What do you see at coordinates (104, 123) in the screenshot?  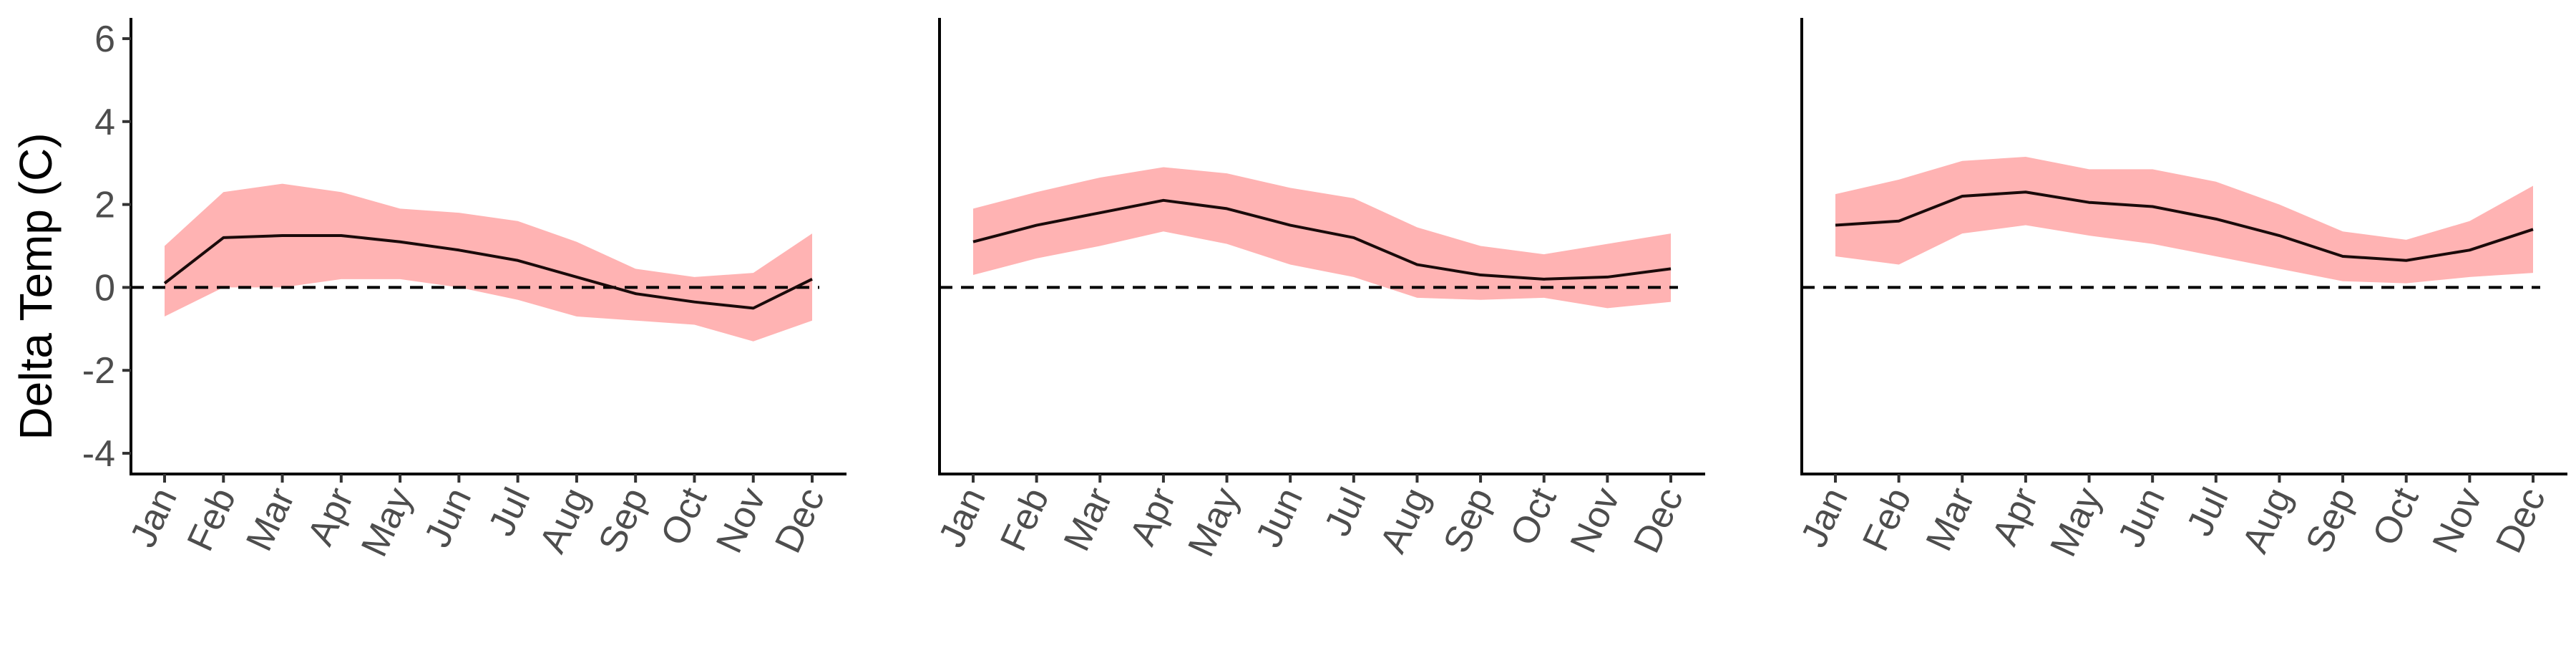 I see `y-tick-label: 4` at bounding box center [104, 123].